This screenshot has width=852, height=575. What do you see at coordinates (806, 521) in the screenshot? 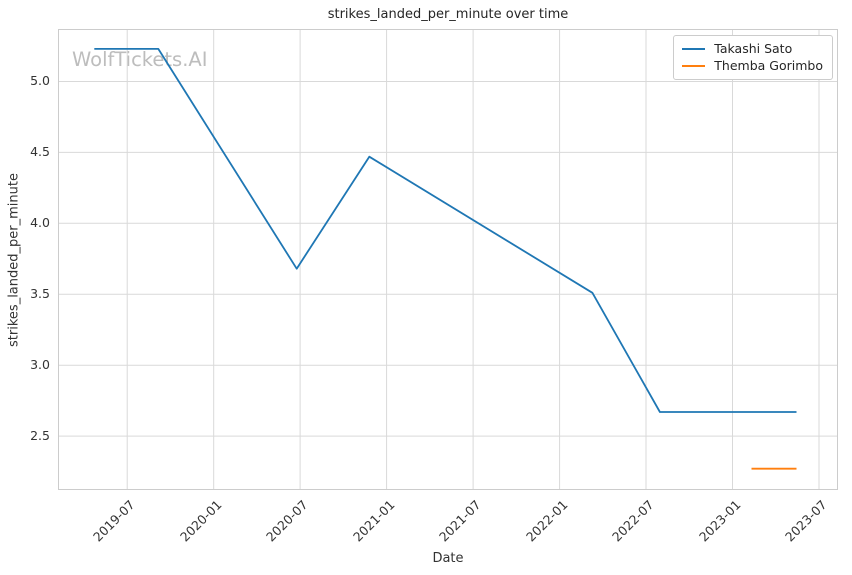
I see `x-tick-label: 2023-07` at bounding box center [806, 521].